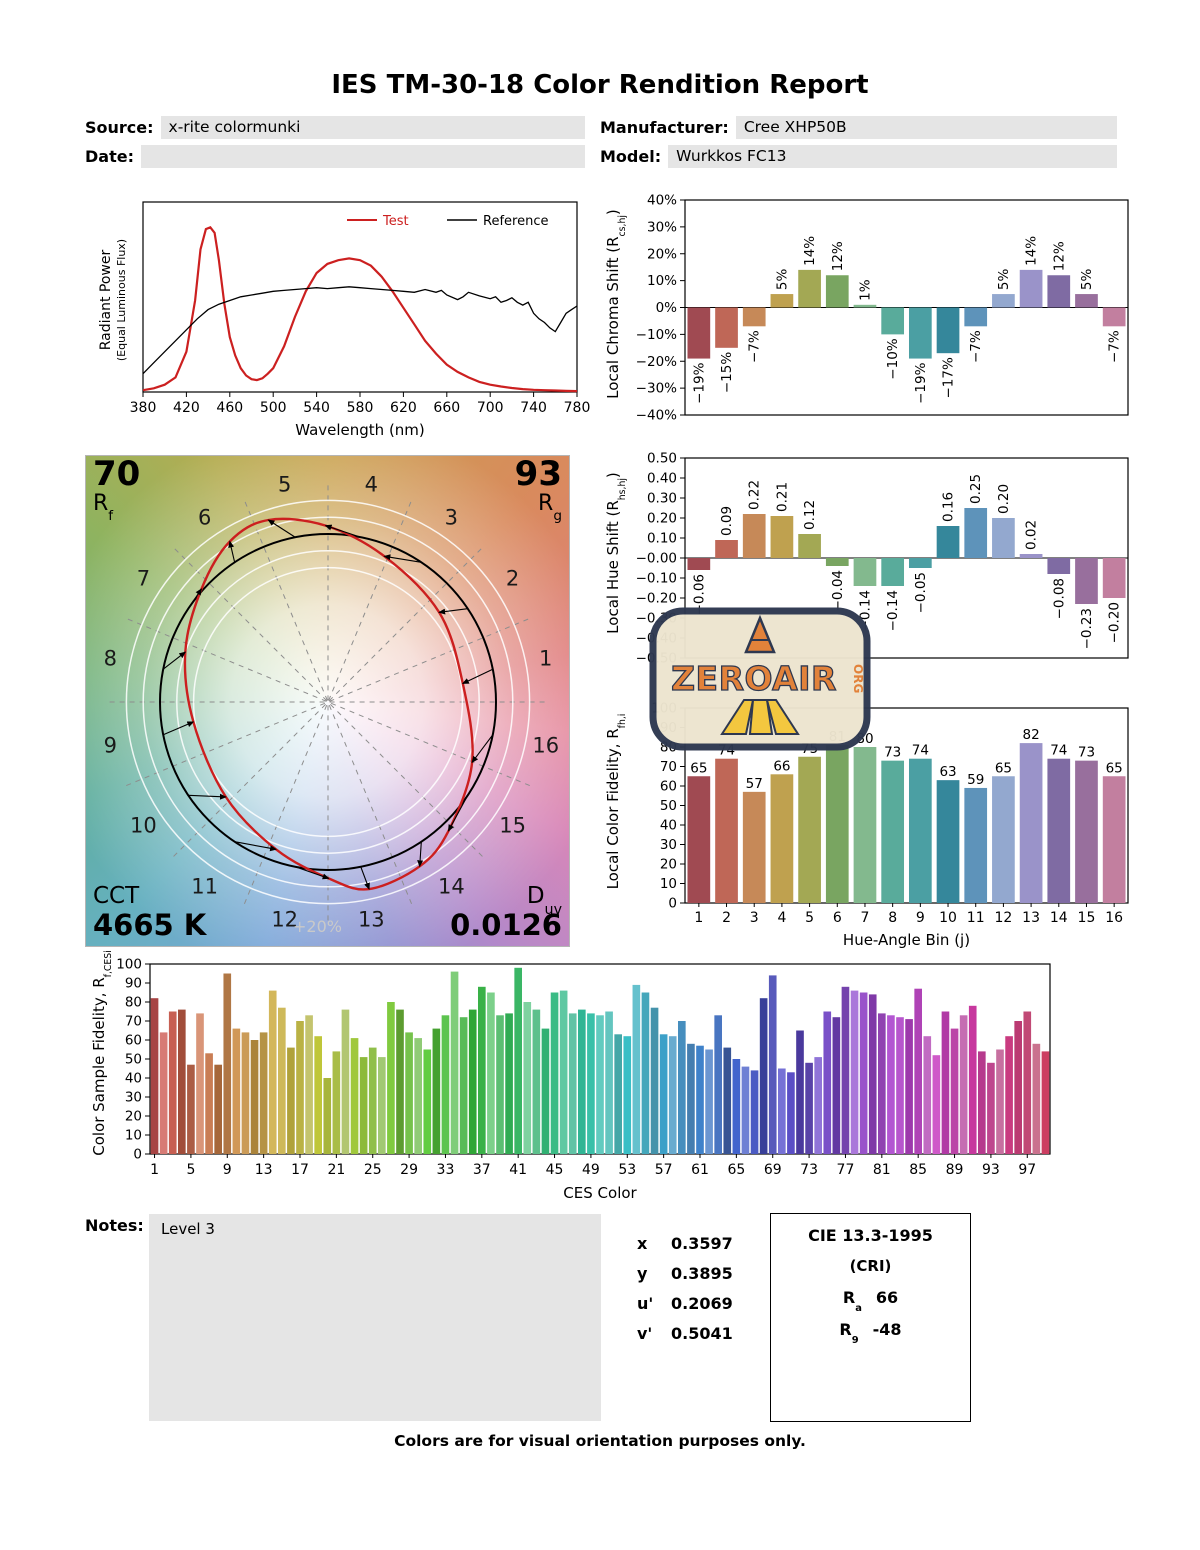 This screenshot has height=1550, width=1200. Describe the element at coordinates (976, 489) in the screenshot. I see `svg-text: 0.25` at that location.